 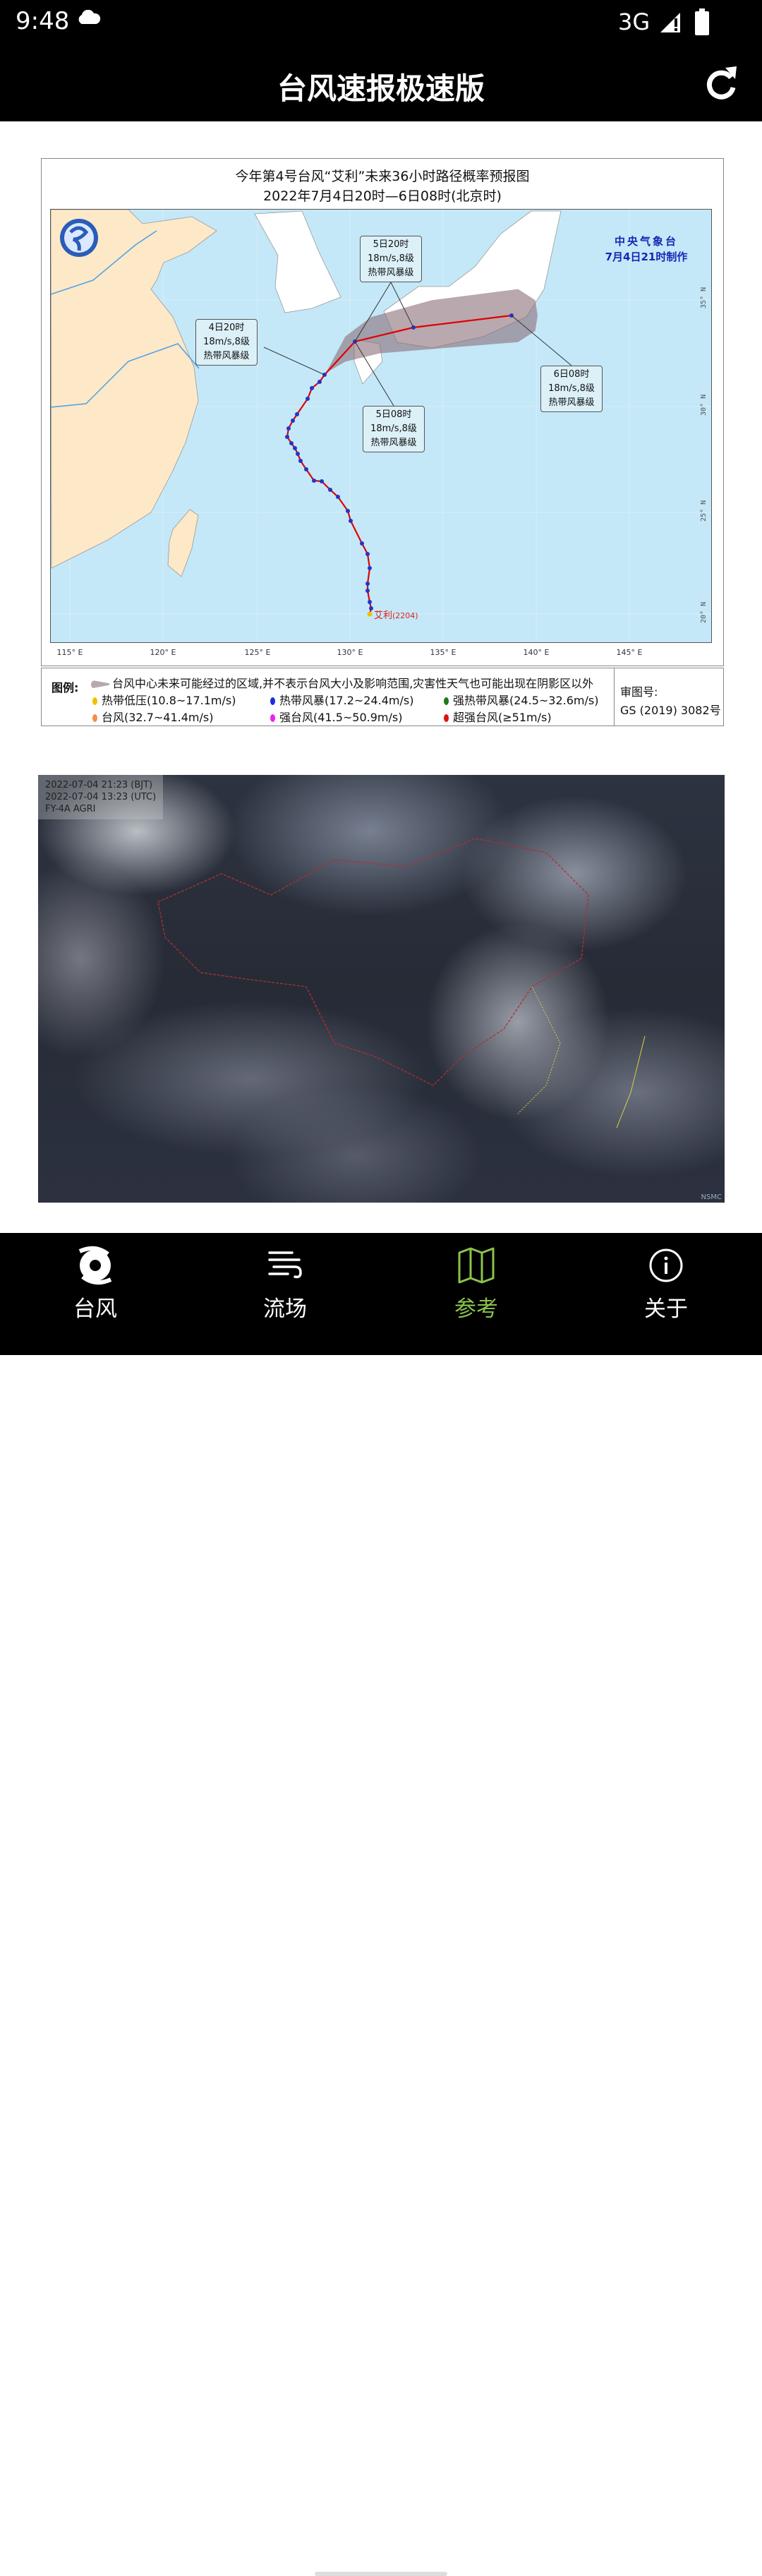 I want to click on typhoon-track, so click(x=417, y=449).